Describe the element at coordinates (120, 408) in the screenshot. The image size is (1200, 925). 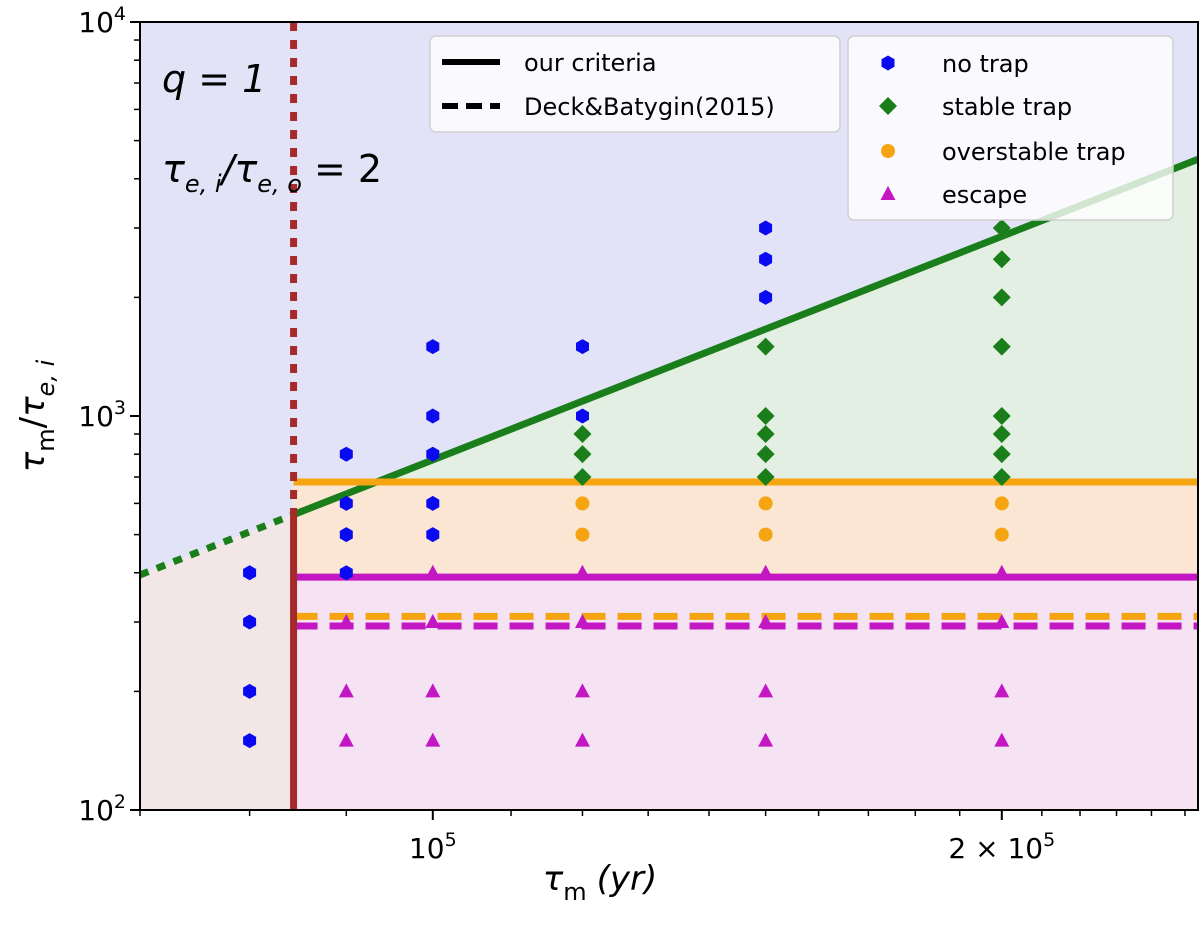
I see `y-tick-label-1-exp: 3` at that location.